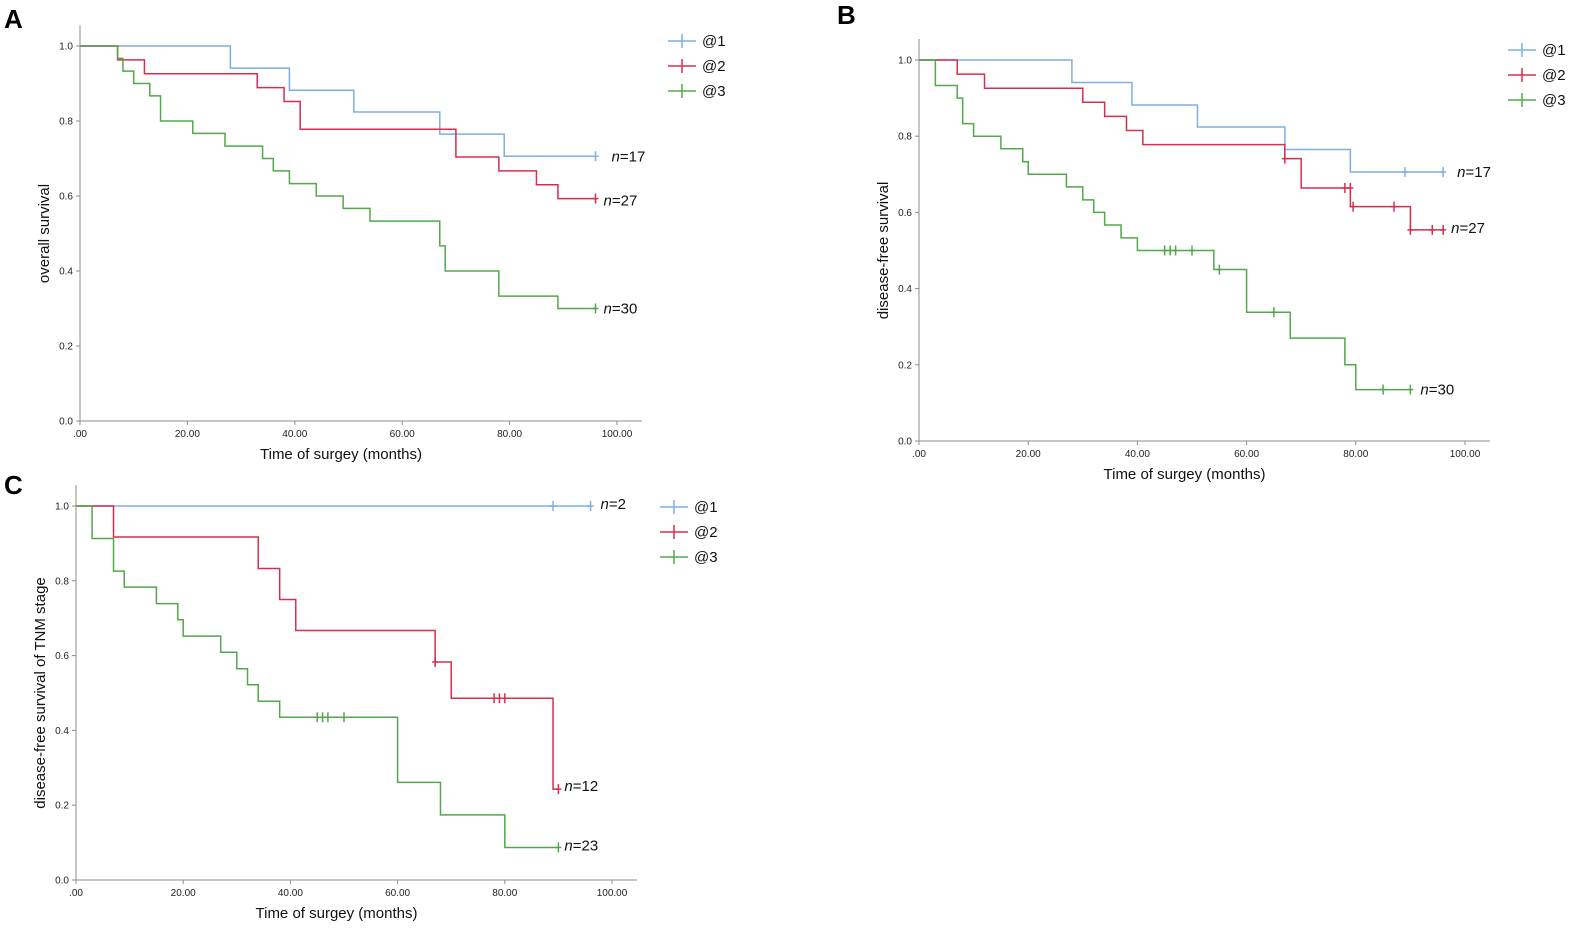  I want to click on series-1: n=2, so click(351, 504).